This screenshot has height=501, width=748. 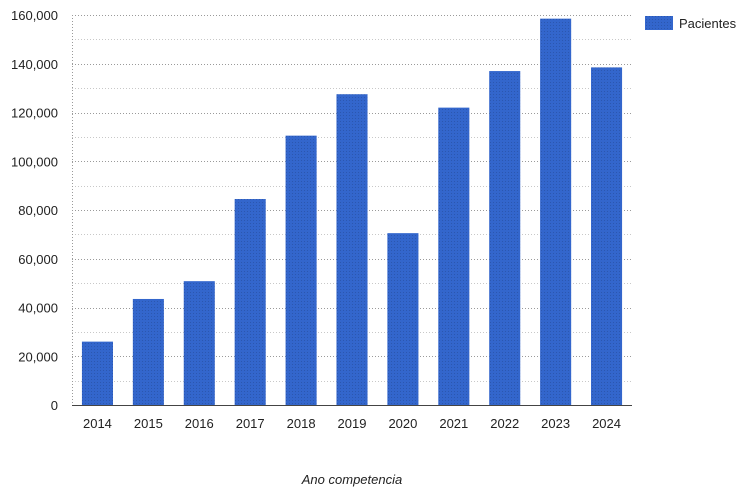 I want to click on legend-label: Pacientes, so click(x=708, y=23).